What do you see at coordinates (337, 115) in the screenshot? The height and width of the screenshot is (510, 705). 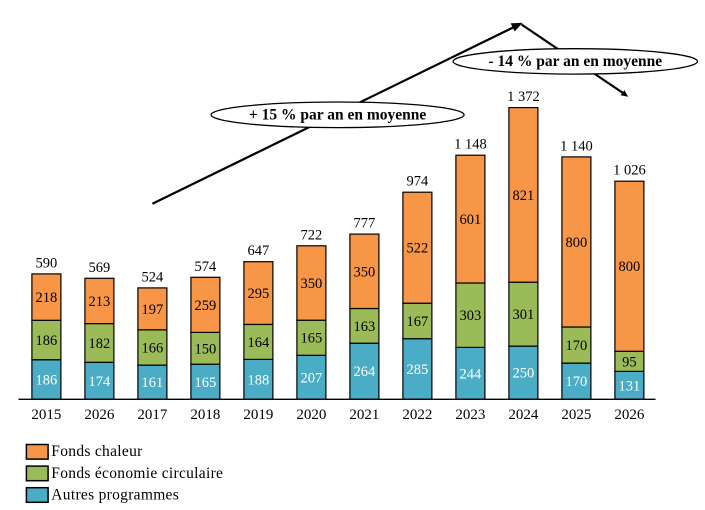 I see `svg-text: + 15 % par an en moyenne` at bounding box center [337, 115].